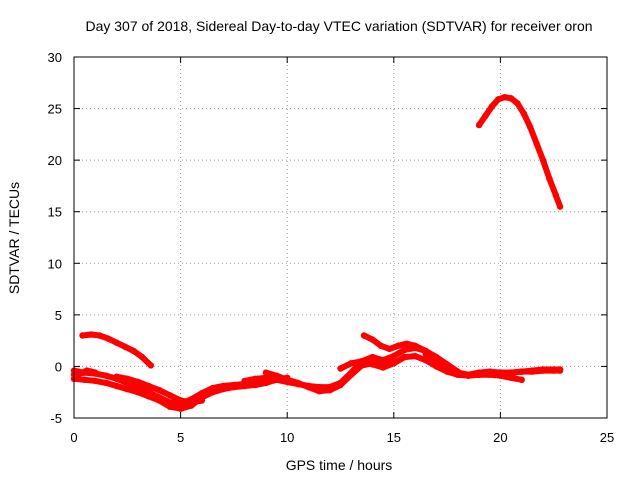 This screenshot has height=480, width=640. What do you see at coordinates (394, 437) in the screenshot?
I see `x-tick-label: 15` at bounding box center [394, 437].